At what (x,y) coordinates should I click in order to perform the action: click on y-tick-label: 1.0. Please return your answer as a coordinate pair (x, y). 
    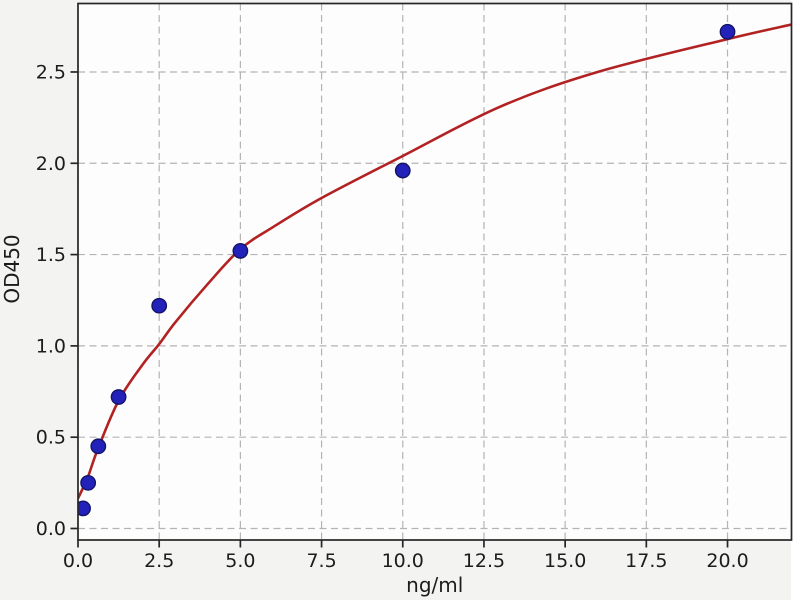
    Looking at the image, I should click on (51, 346).